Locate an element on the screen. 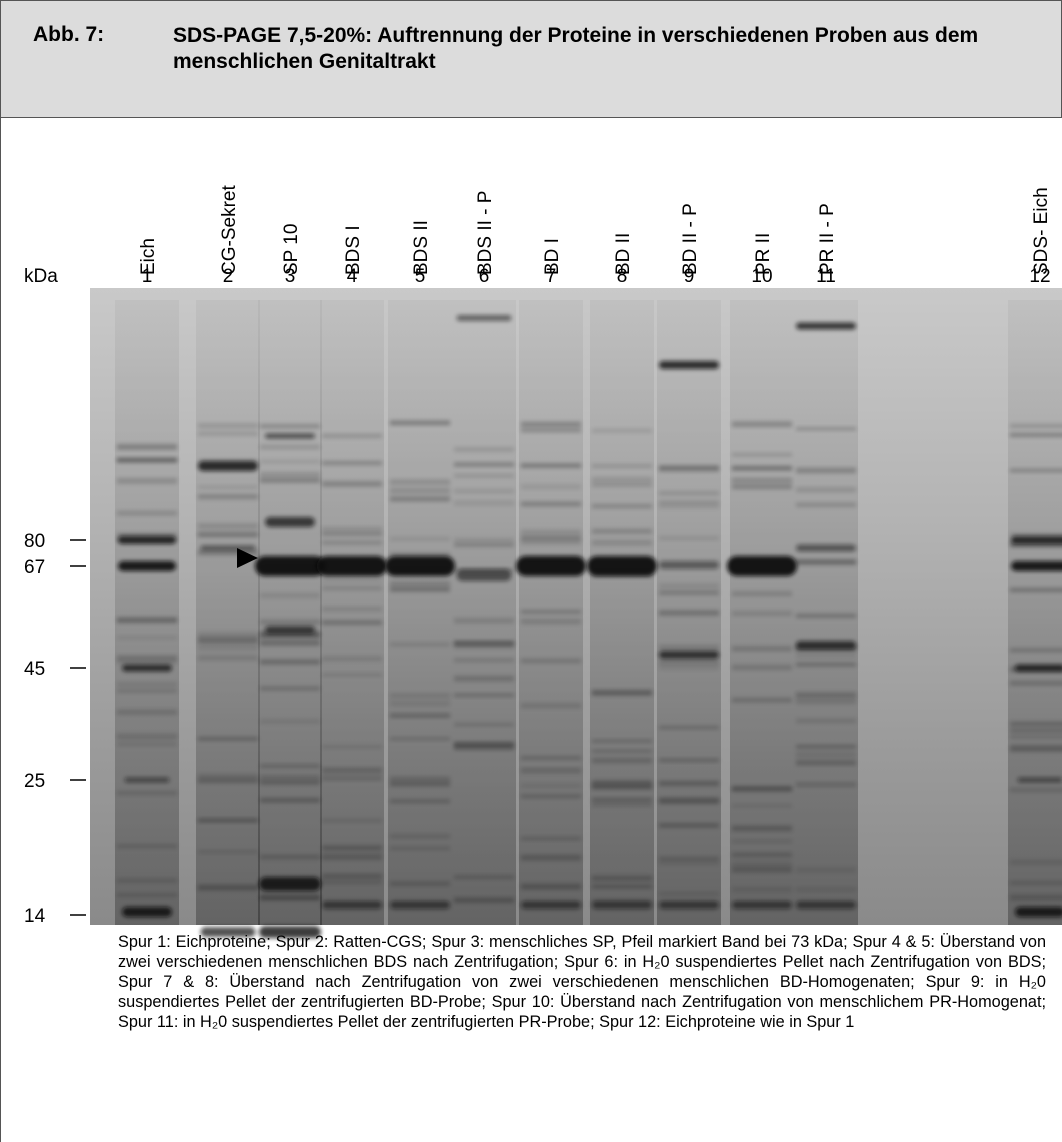 The image size is (1062, 1142). border is located at coordinates (0, 630).